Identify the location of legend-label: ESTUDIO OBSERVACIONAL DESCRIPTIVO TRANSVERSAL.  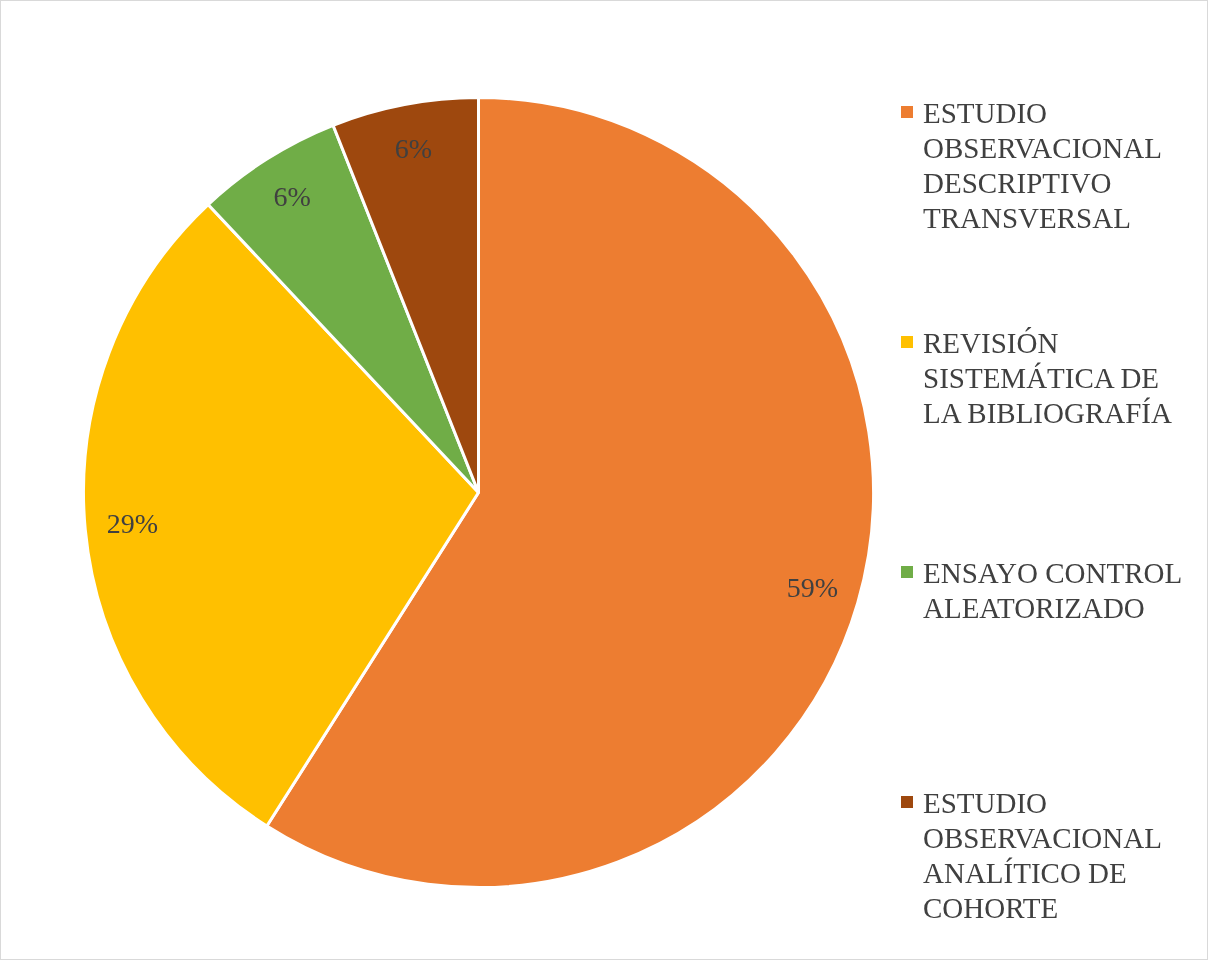
(1042, 166).